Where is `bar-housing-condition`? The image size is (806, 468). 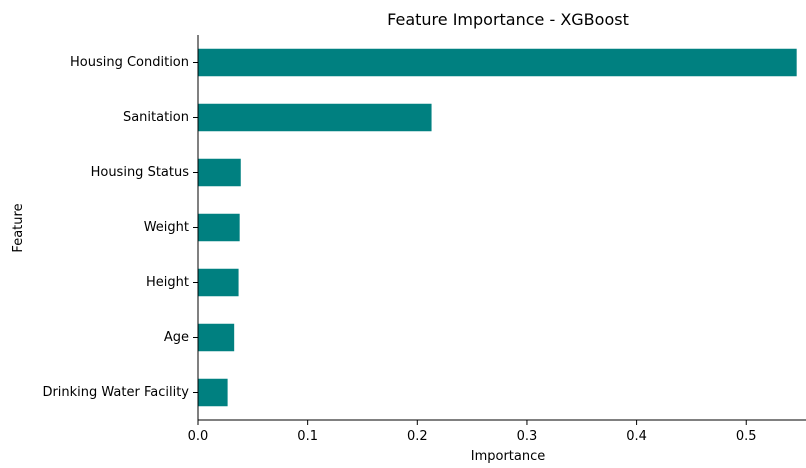
bar-housing-condition is located at coordinates (497, 62).